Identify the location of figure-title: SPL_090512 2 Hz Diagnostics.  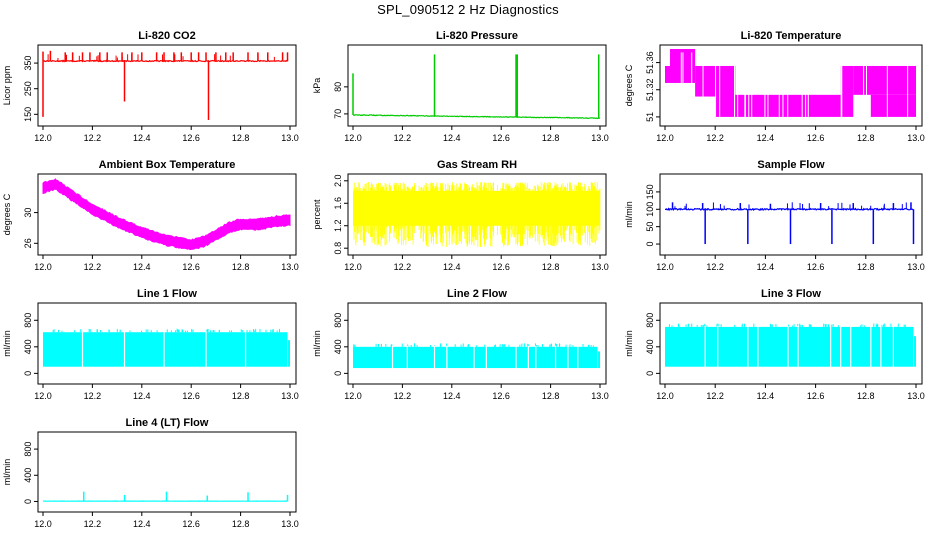
(468, 9).